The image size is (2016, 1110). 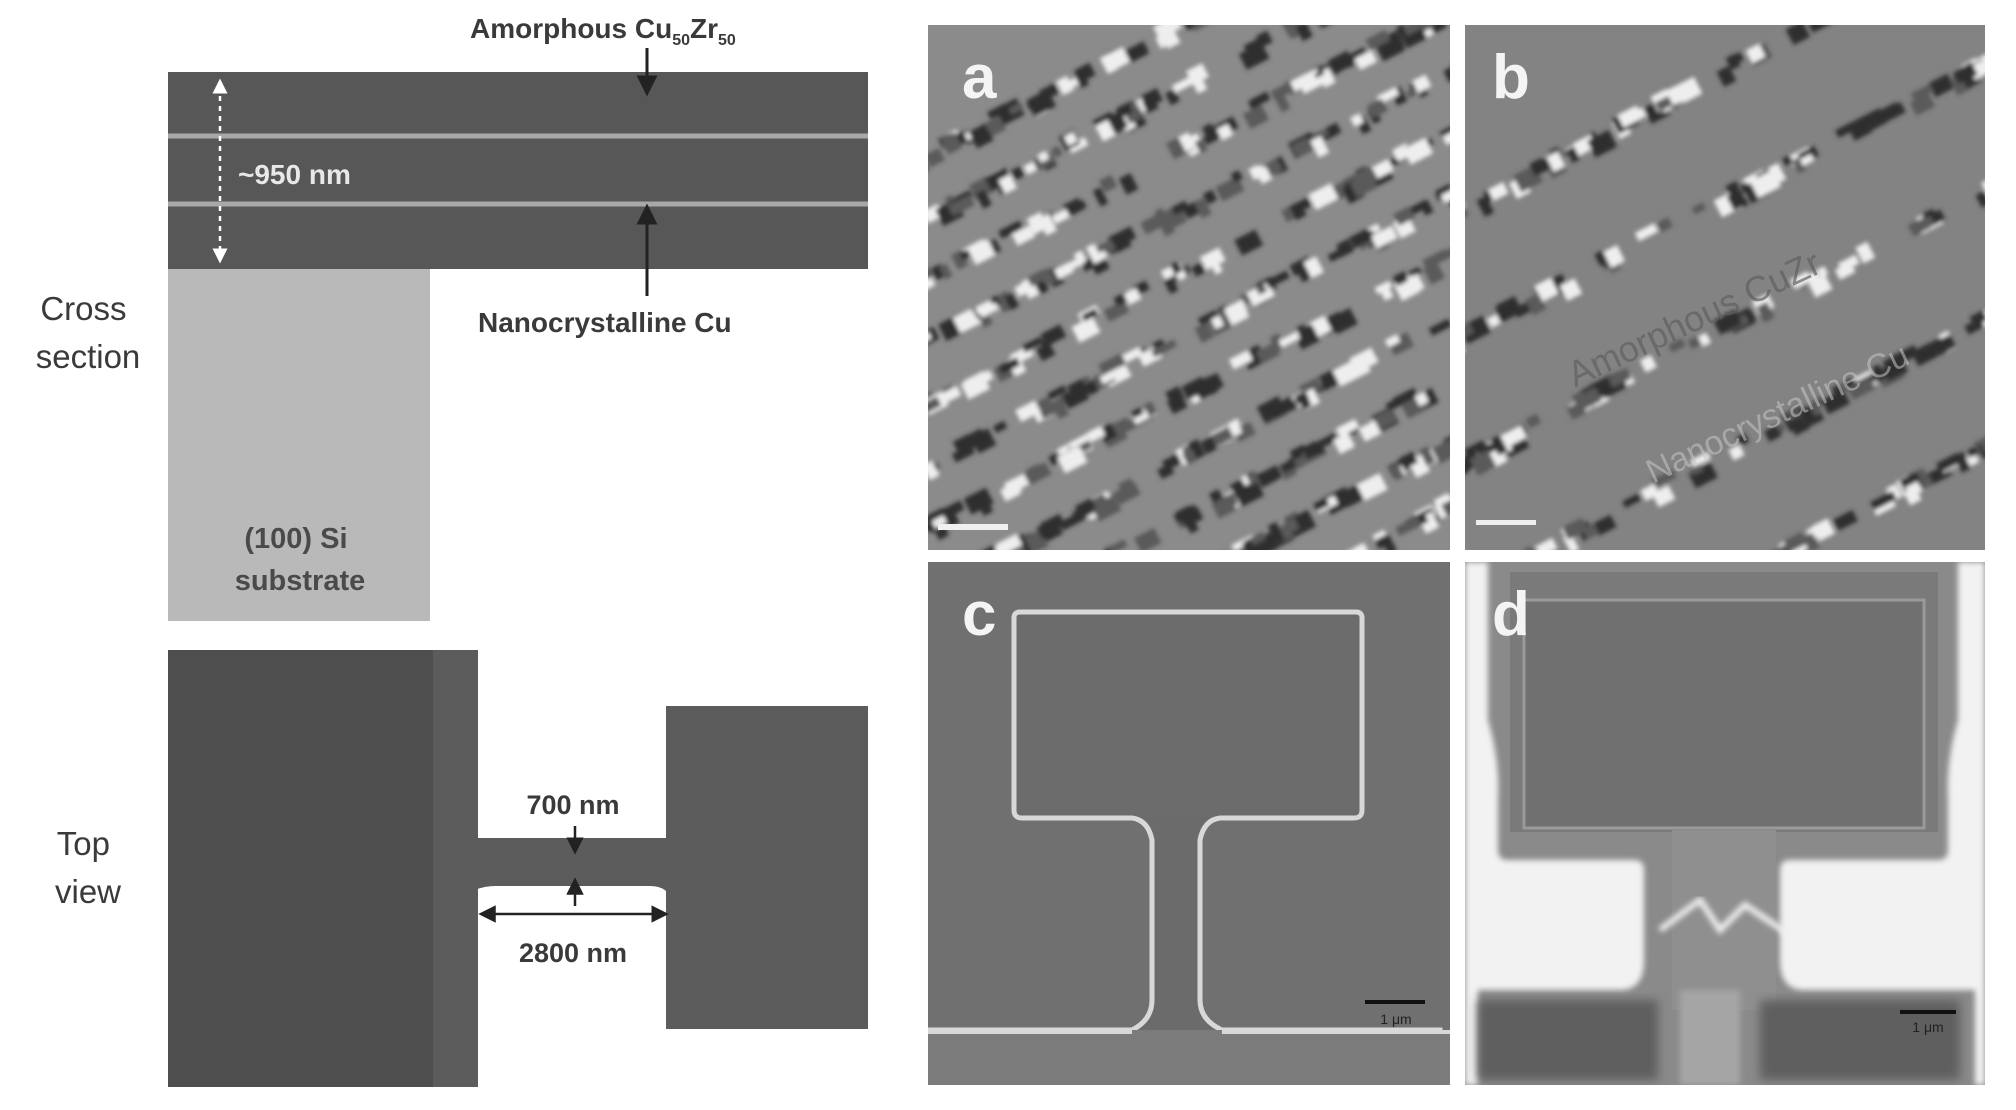 I want to click on nanocrystalline-label: Nanocrystalline Cu, so click(x=605, y=322).